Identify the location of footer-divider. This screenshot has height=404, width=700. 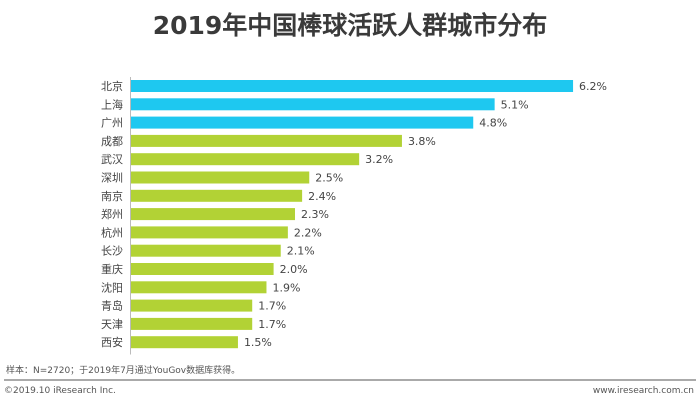
(350, 380).